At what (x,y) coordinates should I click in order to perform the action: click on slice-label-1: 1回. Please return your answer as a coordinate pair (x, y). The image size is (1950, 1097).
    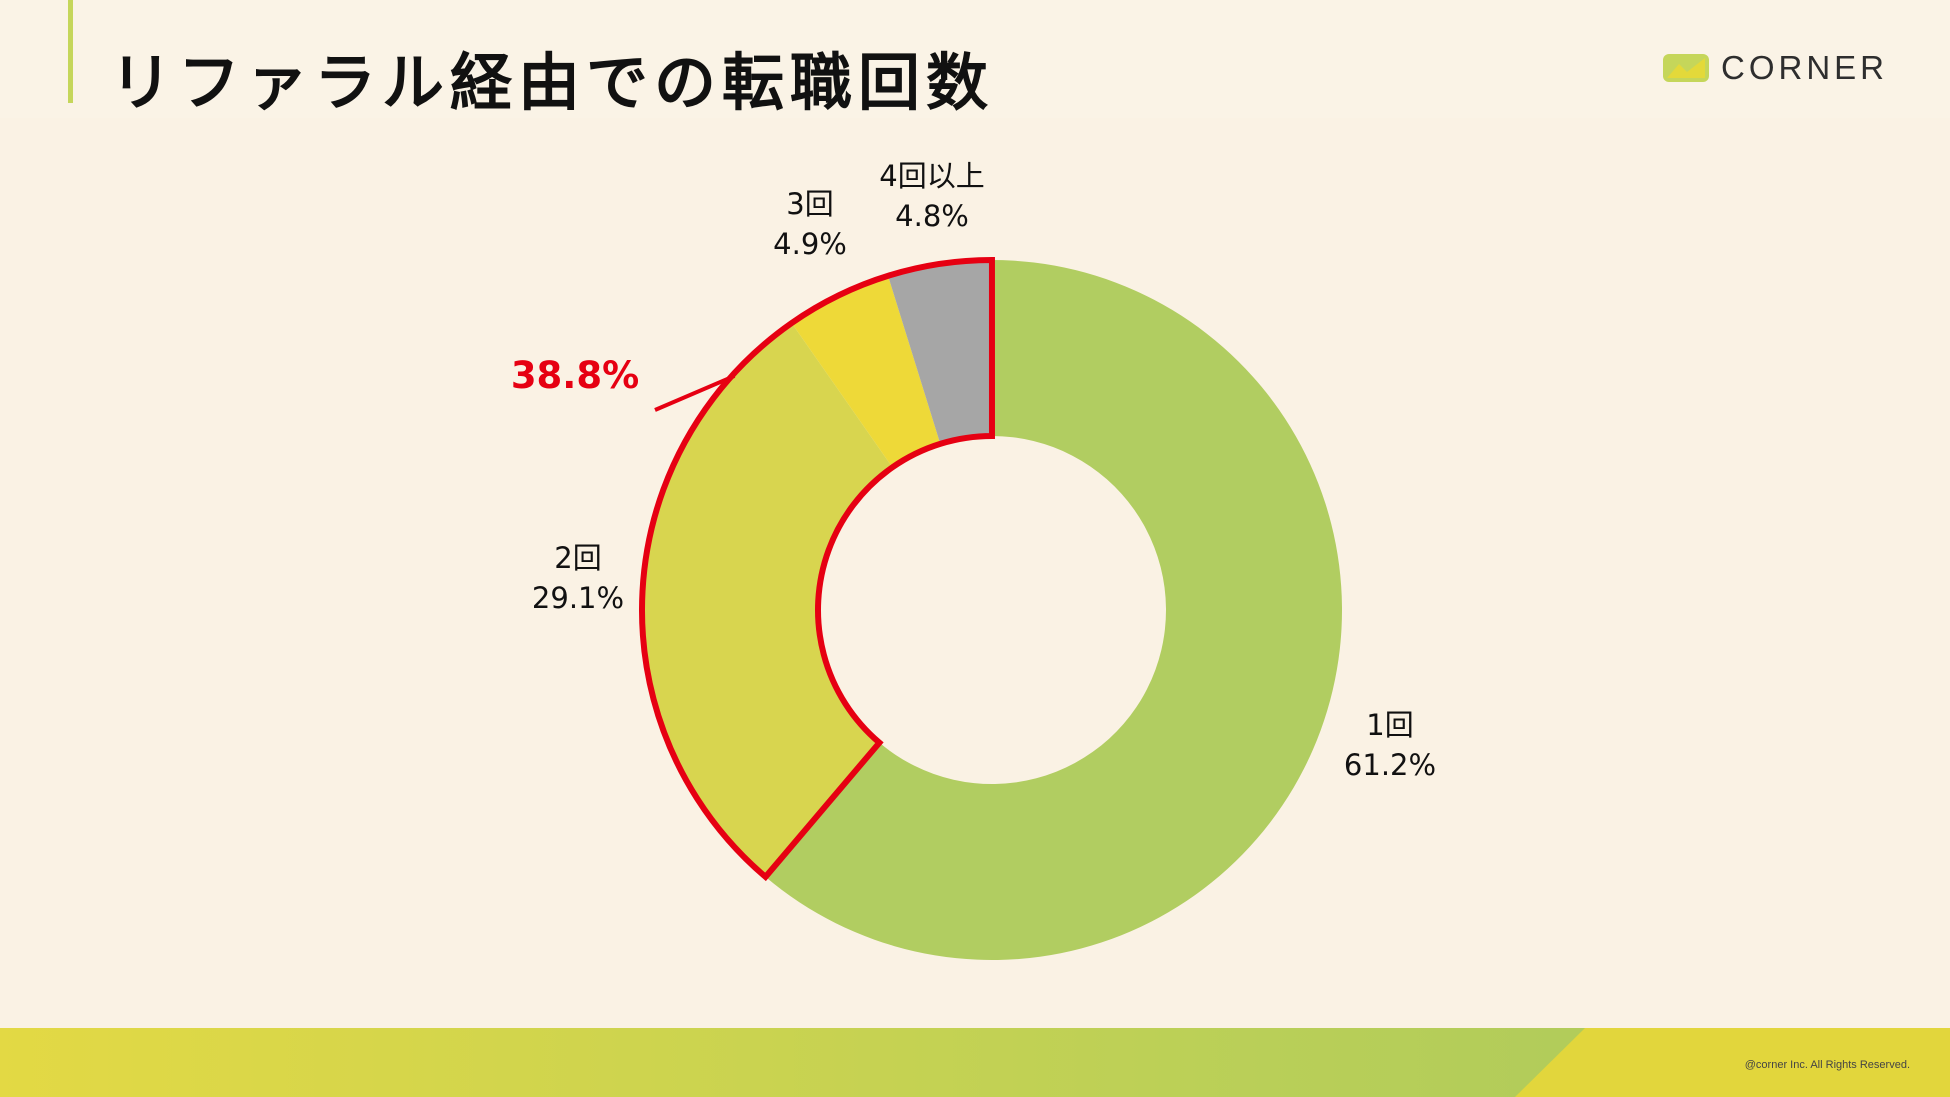
    Looking at the image, I should click on (1389, 725).